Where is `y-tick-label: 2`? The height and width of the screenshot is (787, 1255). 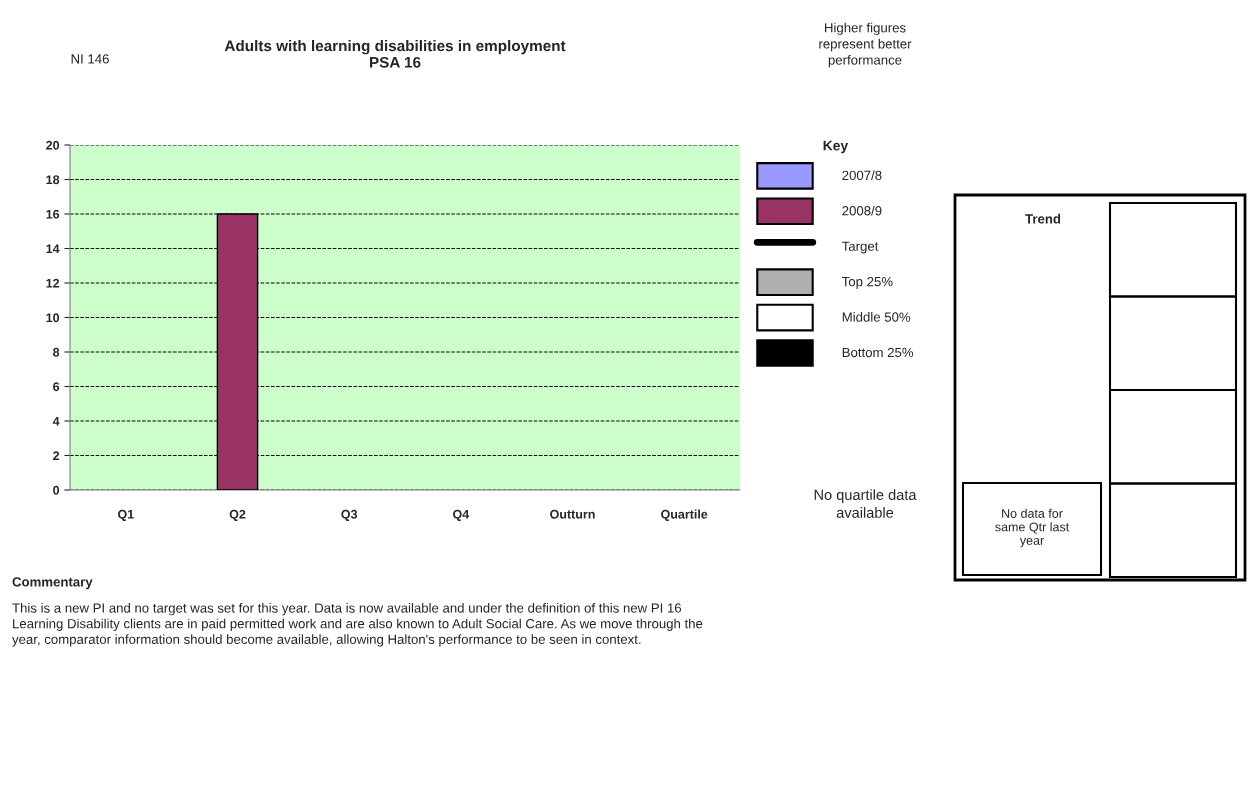
y-tick-label: 2 is located at coordinates (56, 456).